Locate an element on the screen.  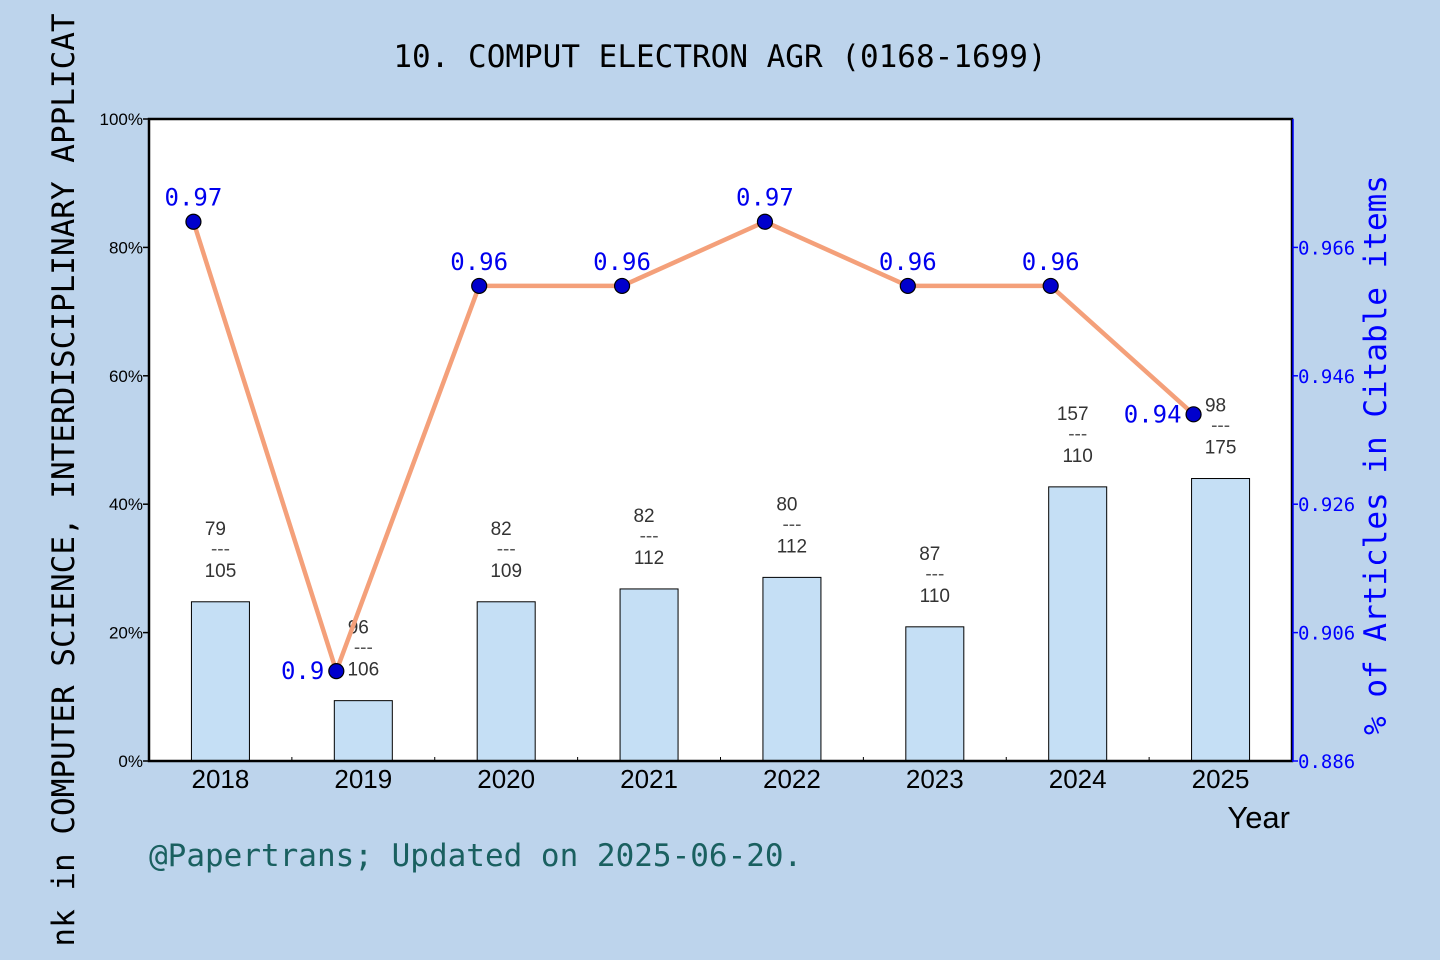
line-point-2021 is located at coordinates (622, 286).